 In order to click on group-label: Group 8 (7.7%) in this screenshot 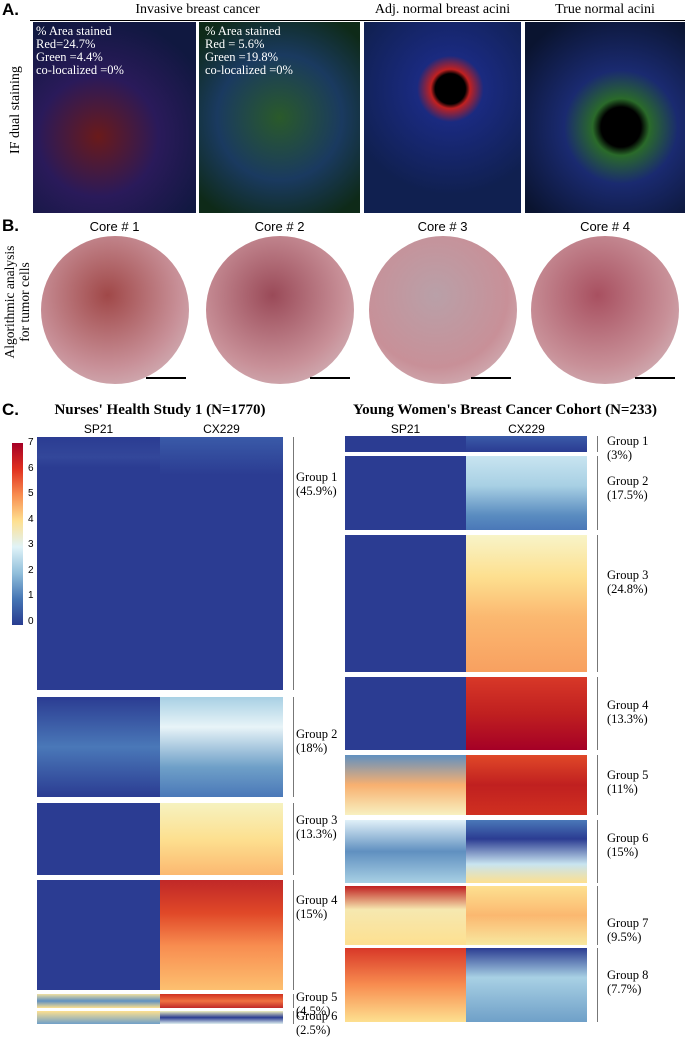, I will do `click(627, 982)`.